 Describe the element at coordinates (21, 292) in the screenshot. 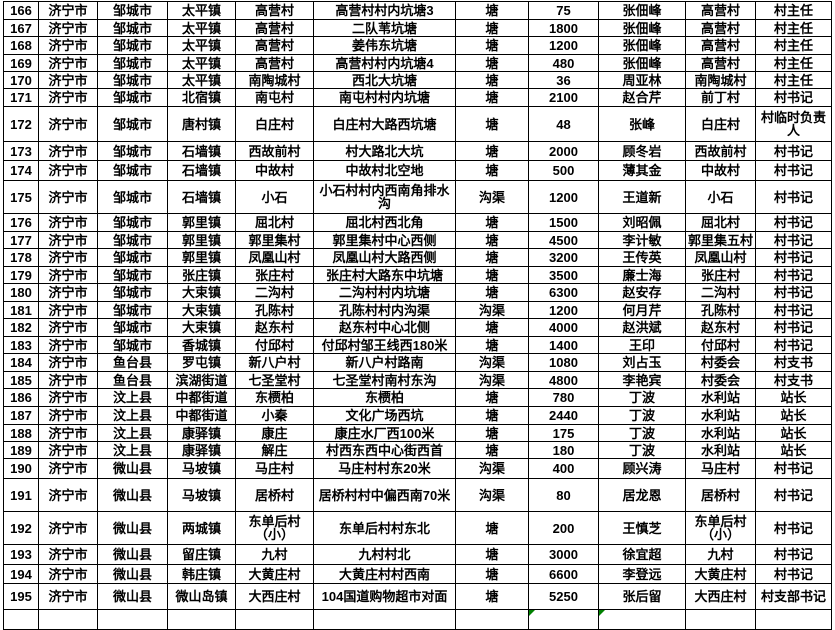

I see `cell-row-number: 180` at that location.